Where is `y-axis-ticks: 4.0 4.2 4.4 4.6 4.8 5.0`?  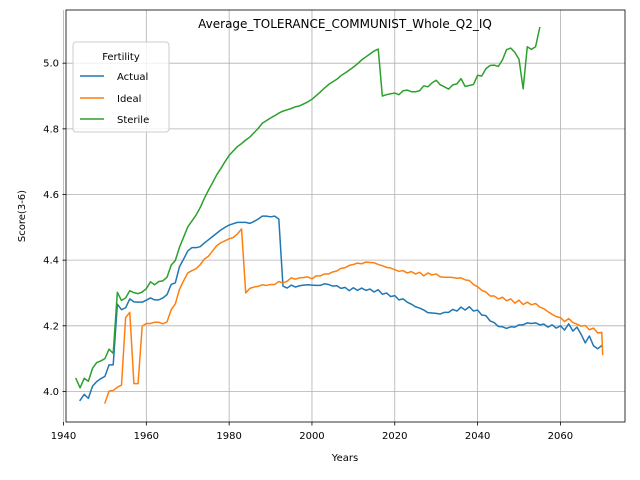 y-axis-ticks: 4.0 4.2 4.4 4.6 4.8 5.0 is located at coordinates (54, 228).